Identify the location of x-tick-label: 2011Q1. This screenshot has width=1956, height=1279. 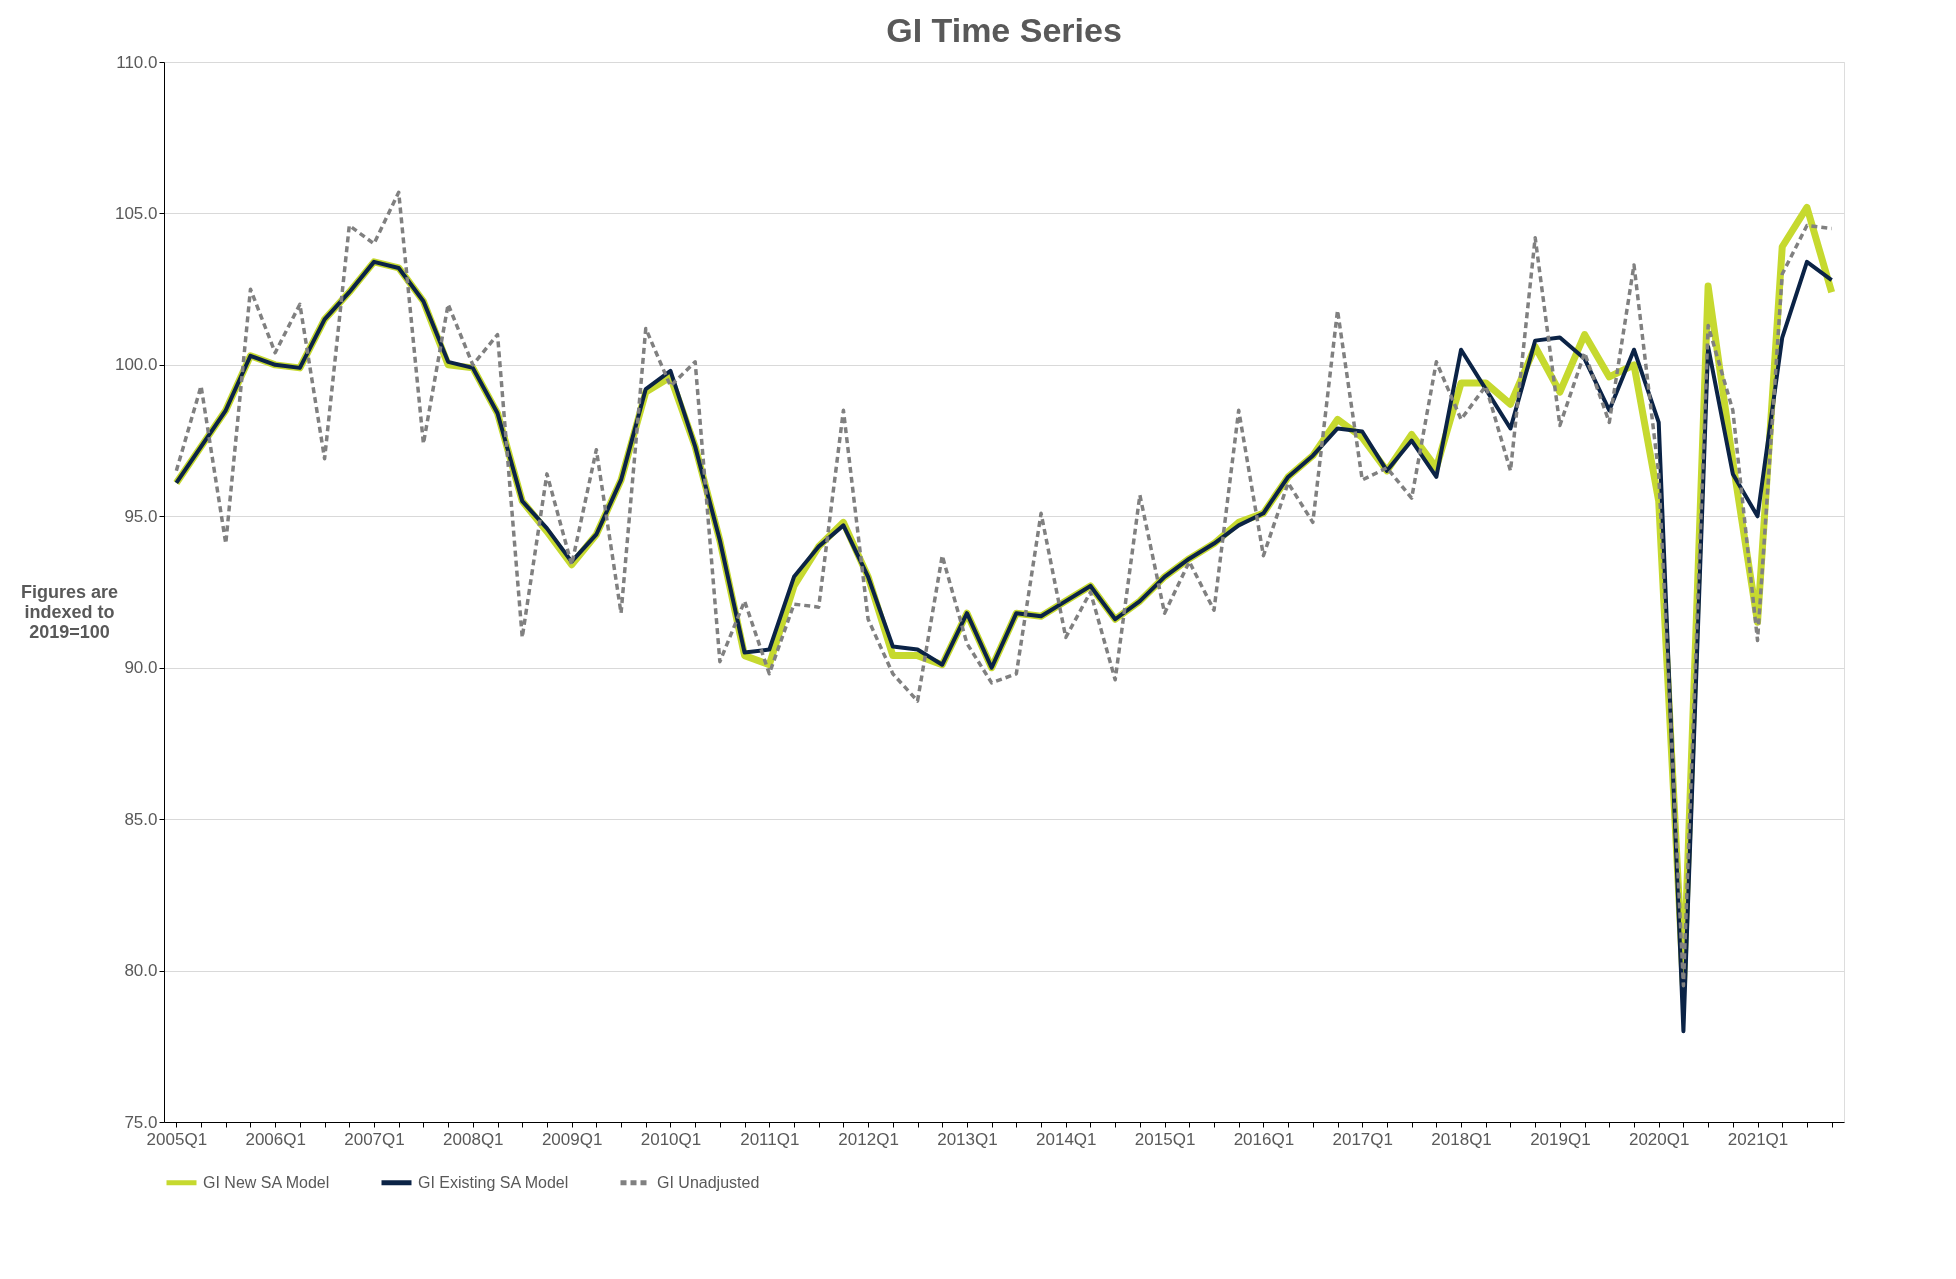
(770, 1139).